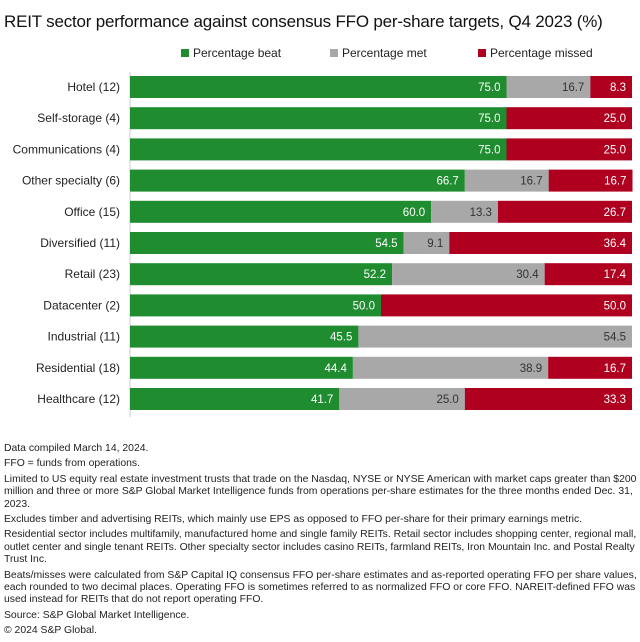 This screenshot has height=642, width=640. Describe the element at coordinates (76, 448) in the screenshot. I see `footnote: Data compiled March 14, 2024.` at that location.